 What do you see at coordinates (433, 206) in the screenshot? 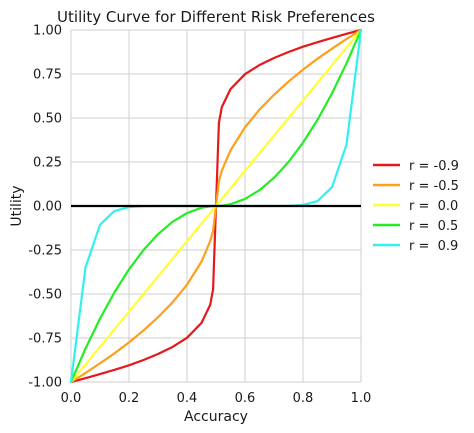
I see `legend-label: r = 0.0` at bounding box center [433, 206].